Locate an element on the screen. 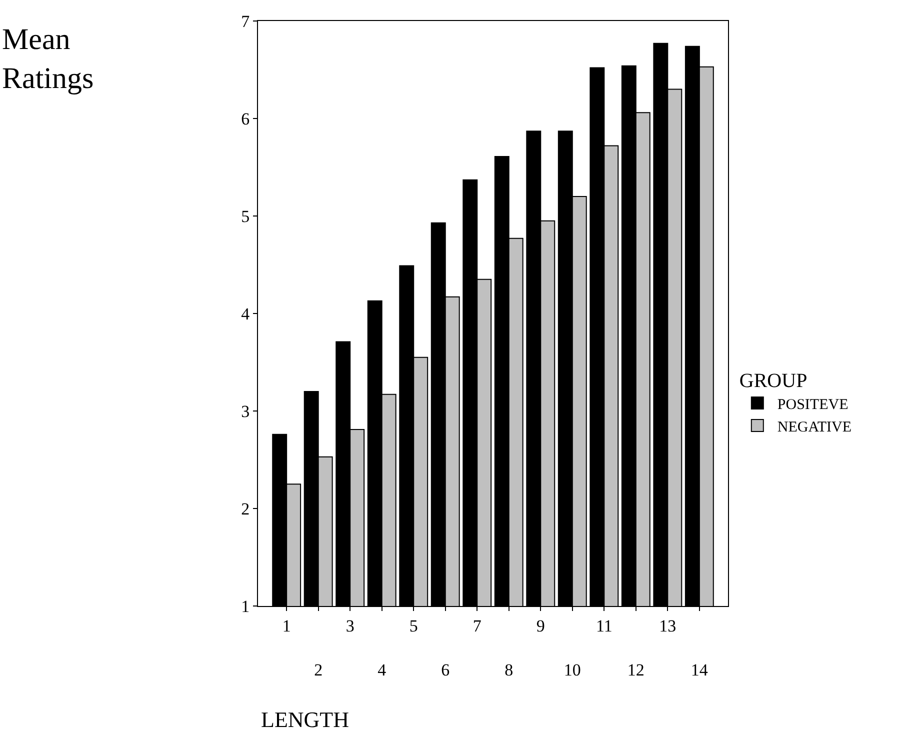 This screenshot has height=756, width=914. x-tick-label: 8 is located at coordinates (509, 670).